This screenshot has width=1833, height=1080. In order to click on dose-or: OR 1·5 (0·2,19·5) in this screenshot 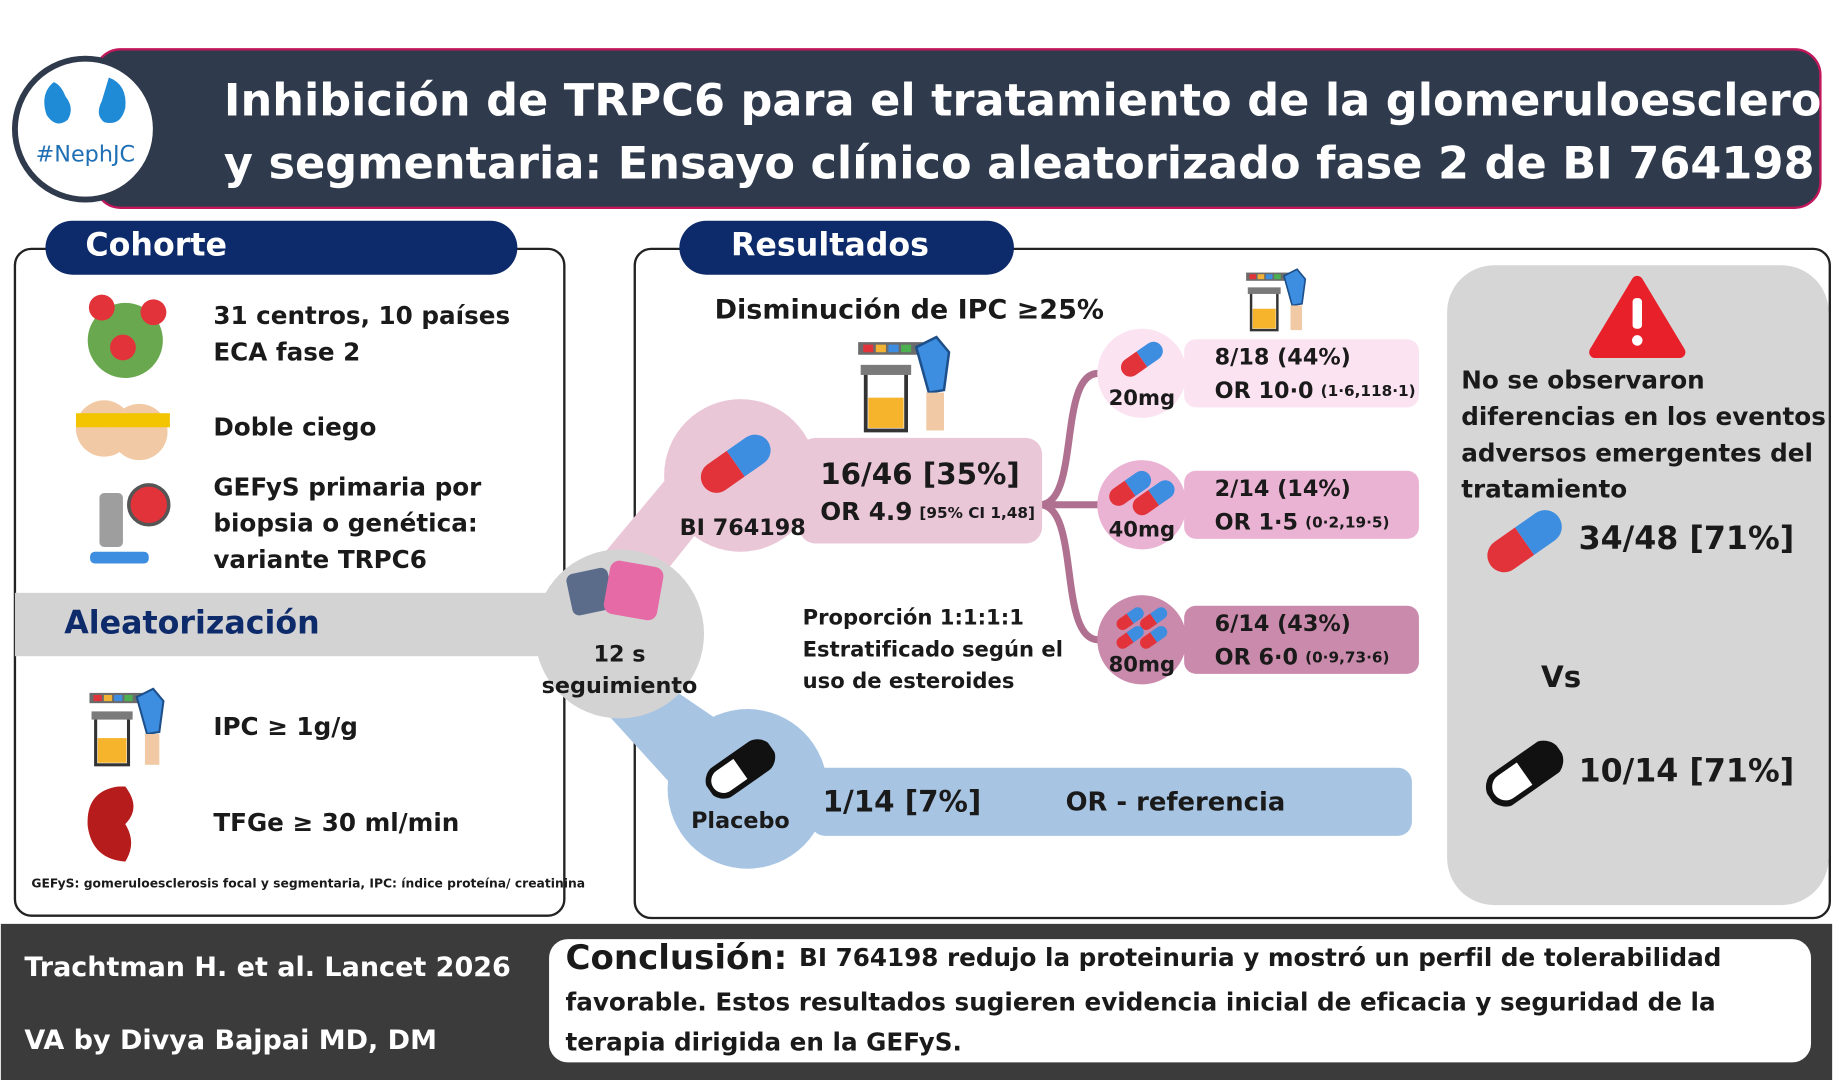, I will do `click(1302, 522)`.